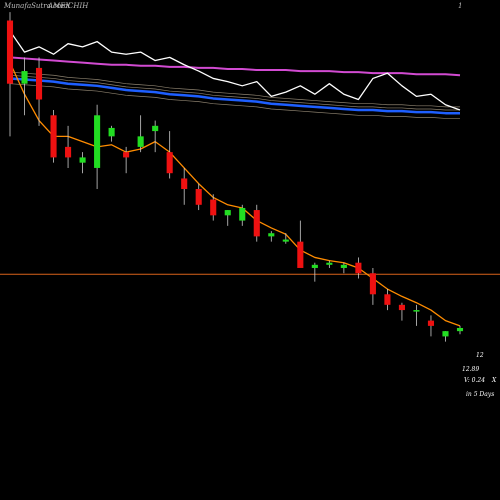 Image resolution: width=500 pixels, height=500 pixels. Describe the element at coordinates (235, 66) in the screenshot. I see `ma-purple-line` at that location.